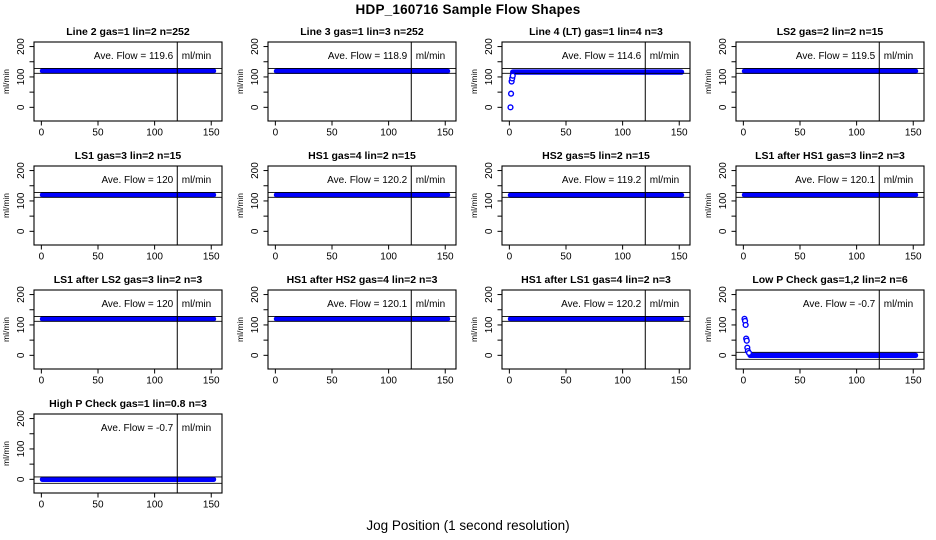 The image size is (936, 540). What do you see at coordinates (362, 156) in the screenshot?
I see `subplot-title: HS1 gas=4 lin=2 n=15` at bounding box center [362, 156].